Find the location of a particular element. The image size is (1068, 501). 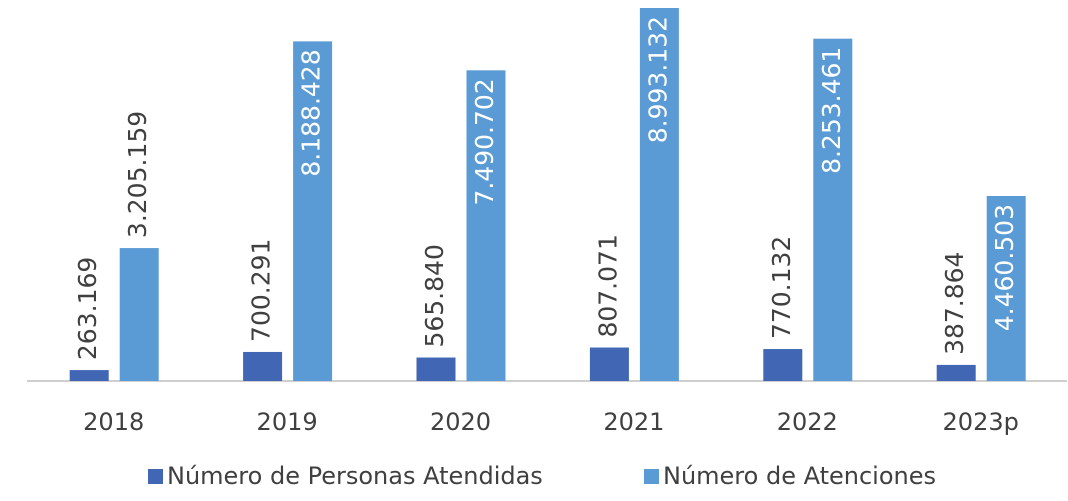

data-label: 7.490.702 is located at coordinates (484, 141).